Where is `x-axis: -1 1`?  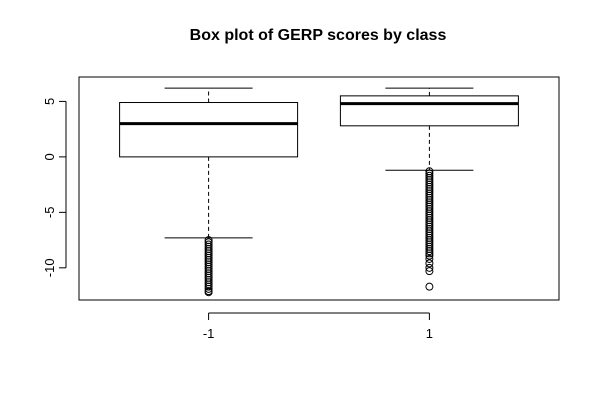 x-axis: -1 1 is located at coordinates (318, 326).